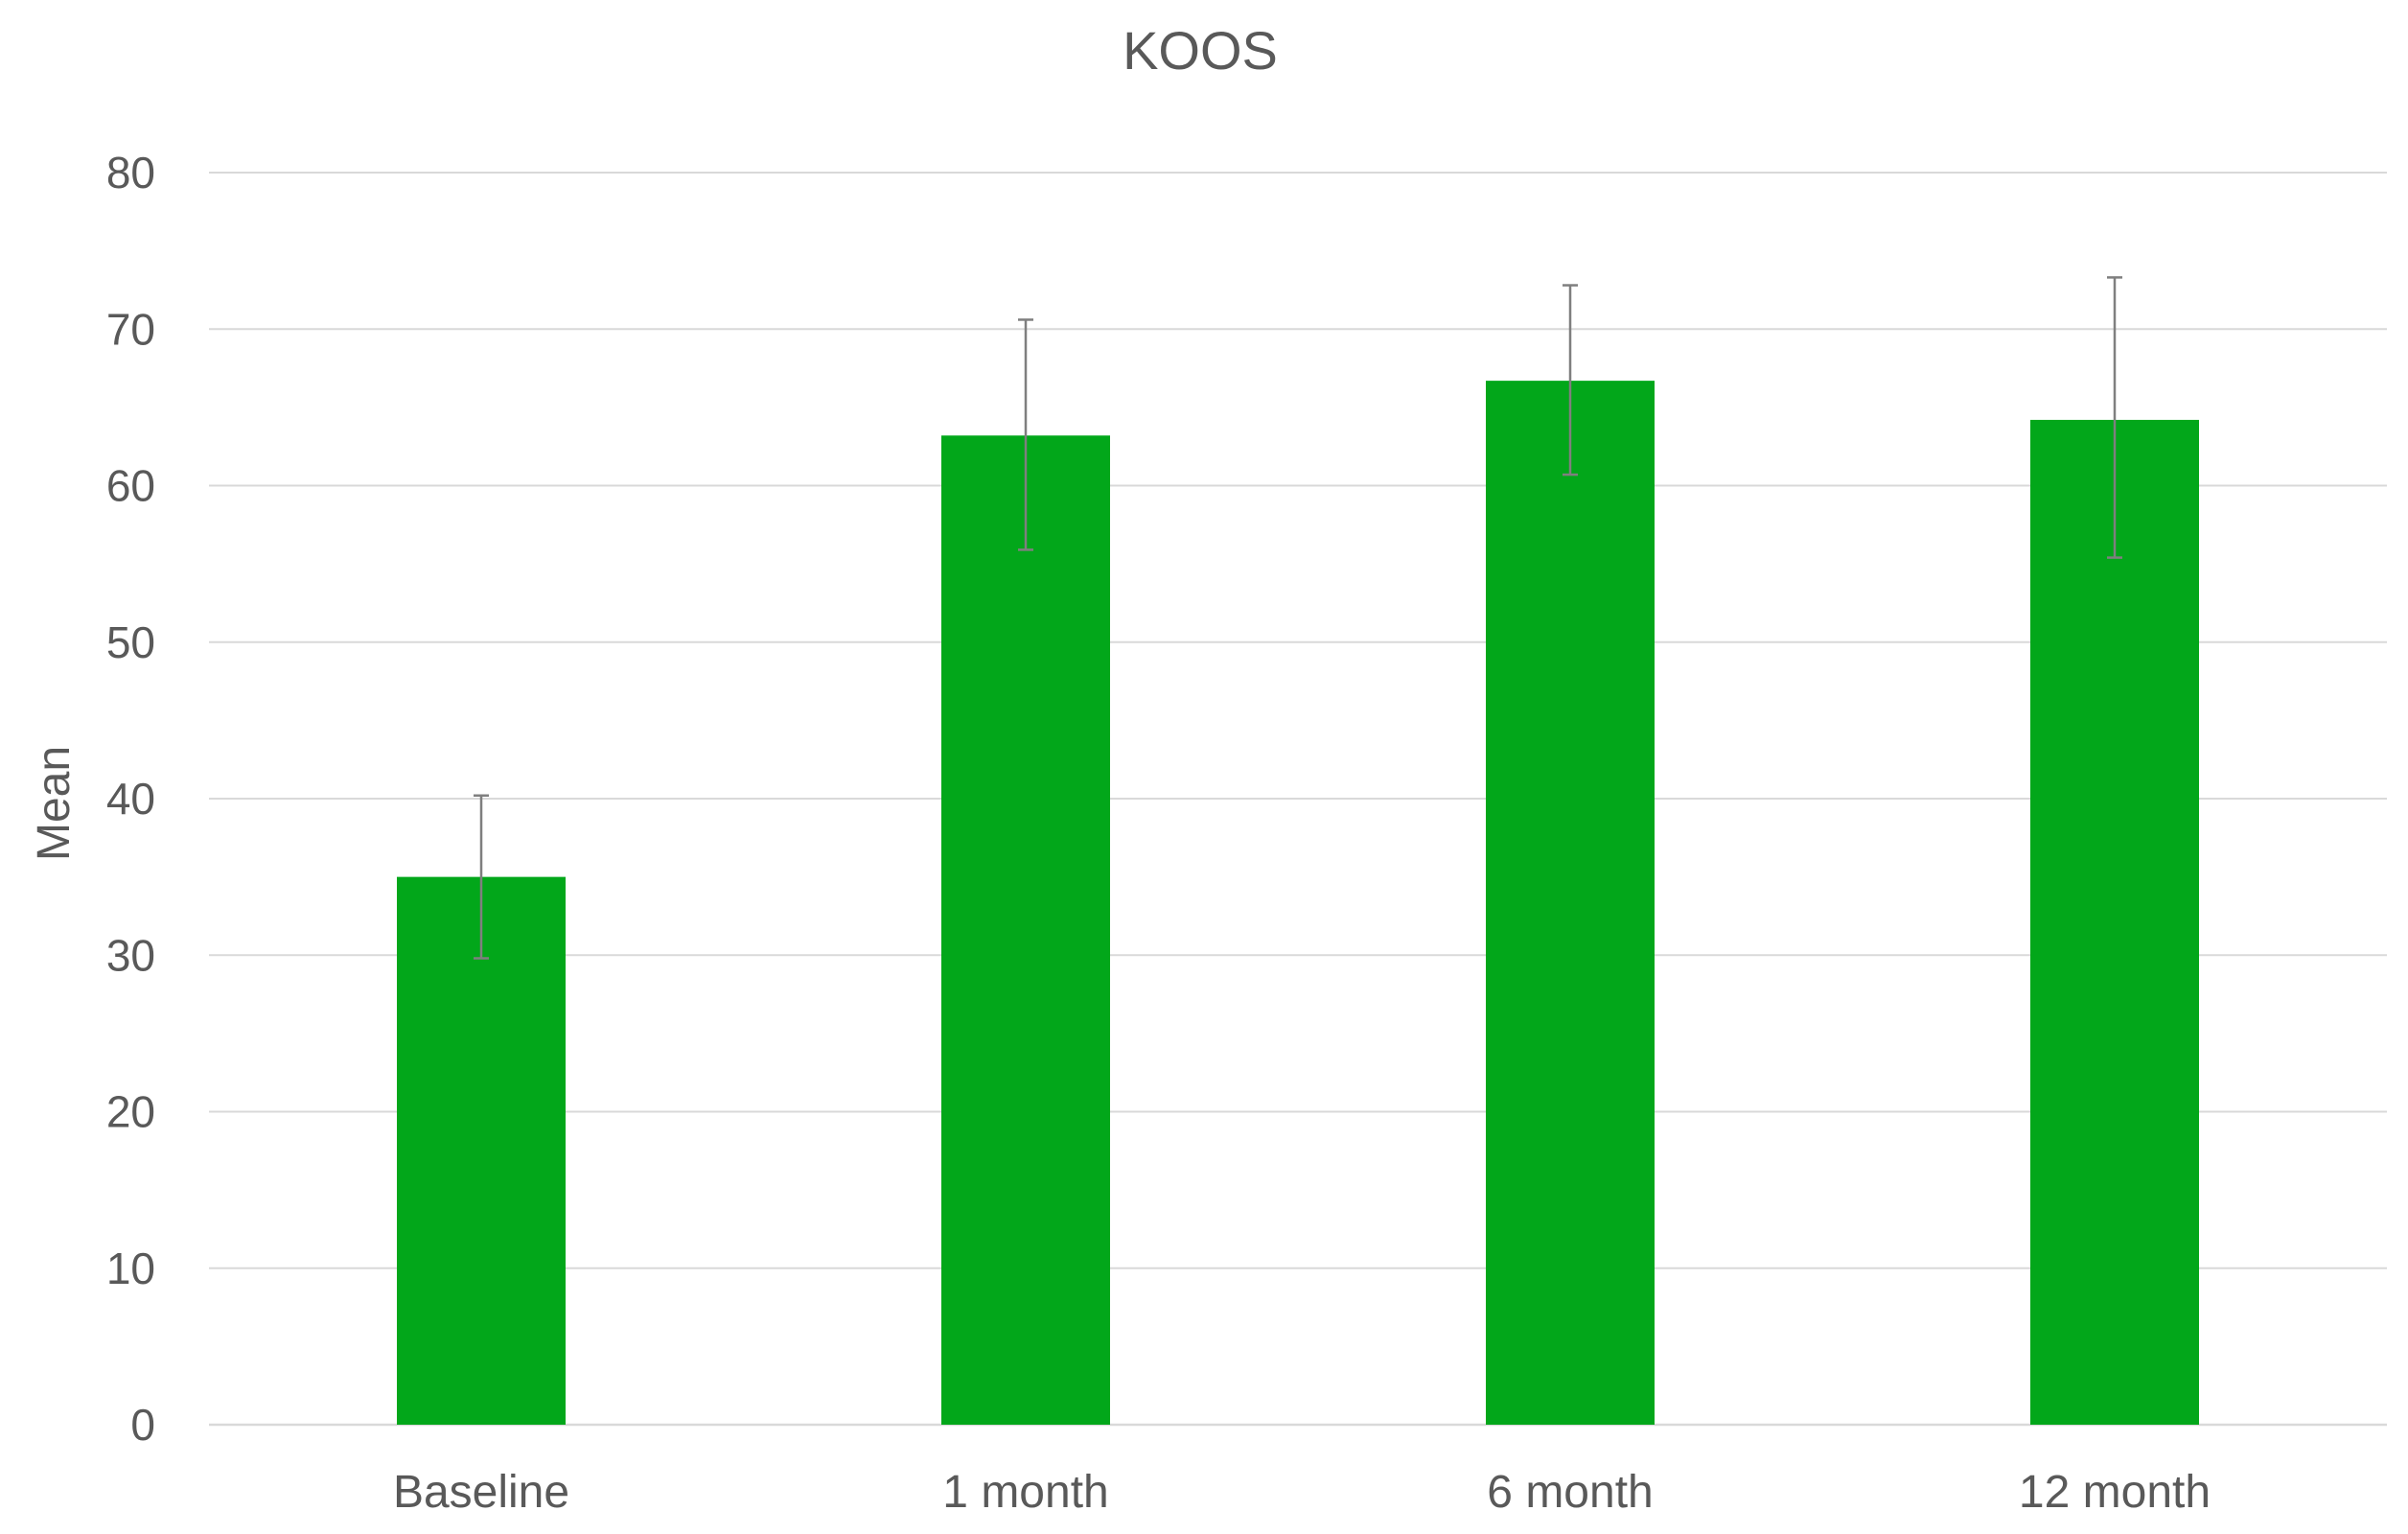 Image resolution: width=2408 pixels, height=1534 pixels. I want to click on error-bar-baseline, so click(481, 877).